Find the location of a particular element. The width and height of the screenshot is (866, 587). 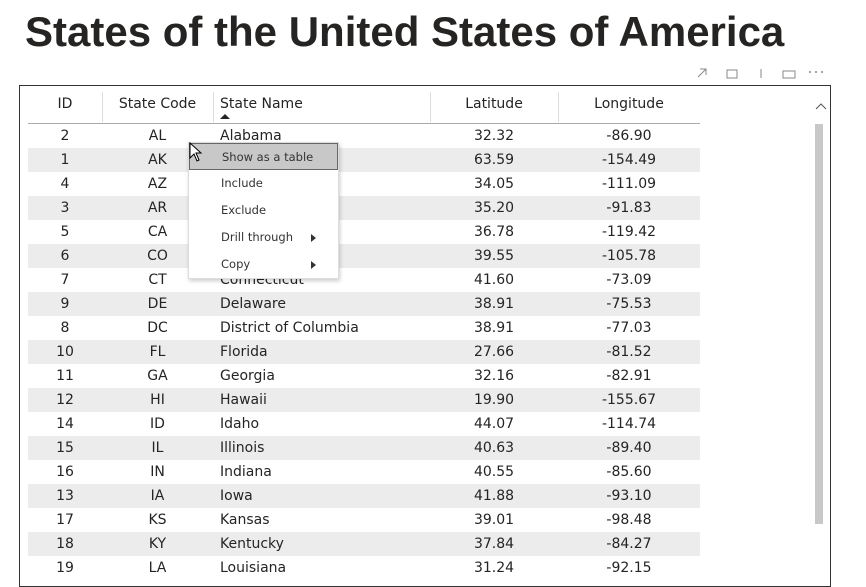

table-cell: Illinois is located at coordinates (242, 448).